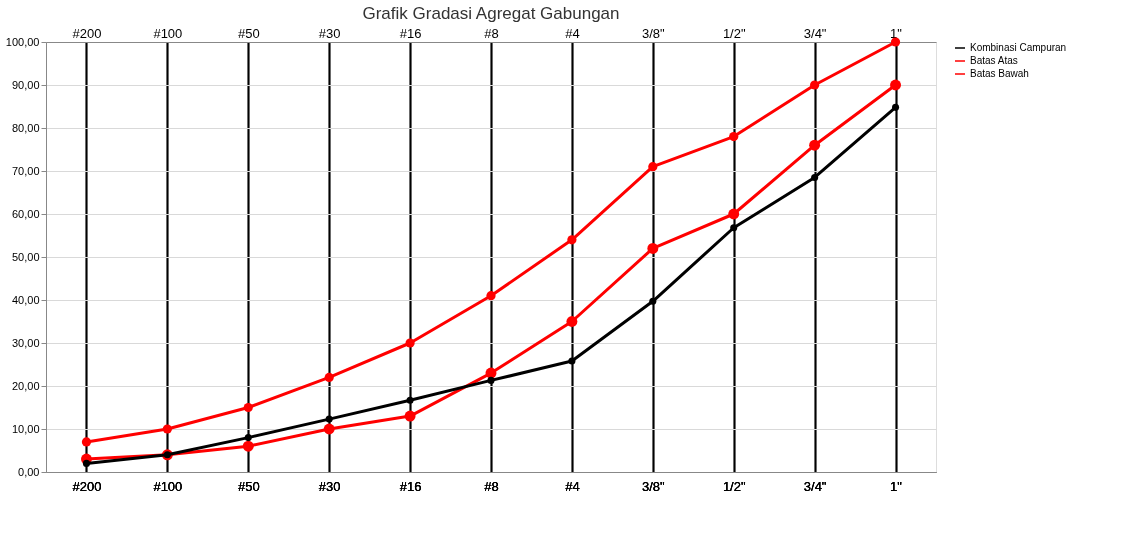 Image resolution: width=1142 pixels, height=542 pixels. What do you see at coordinates (25, 256) in the screenshot?
I see `y-tick-label: 50,00` at bounding box center [25, 256].